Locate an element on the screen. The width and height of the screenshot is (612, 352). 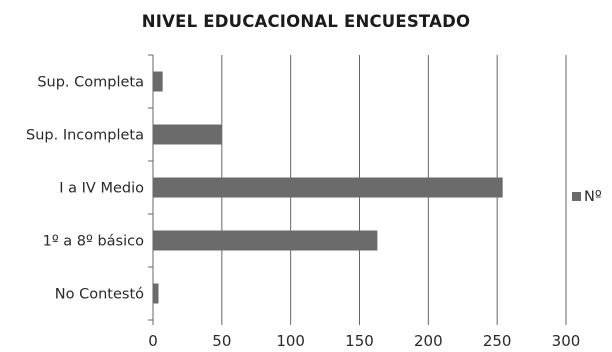
category-label: Sup. Incompleta is located at coordinates (85, 136).